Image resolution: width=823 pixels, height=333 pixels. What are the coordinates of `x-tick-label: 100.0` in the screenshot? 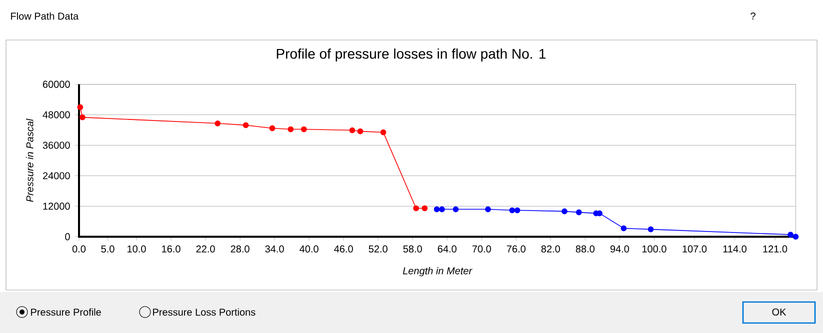 It's located at (654, 248).